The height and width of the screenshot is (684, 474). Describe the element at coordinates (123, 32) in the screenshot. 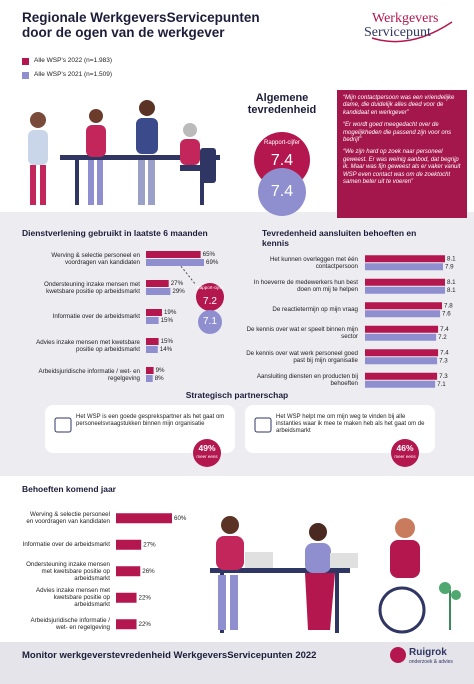

I see `title-line: door de ogen van de werkgever` at that location.